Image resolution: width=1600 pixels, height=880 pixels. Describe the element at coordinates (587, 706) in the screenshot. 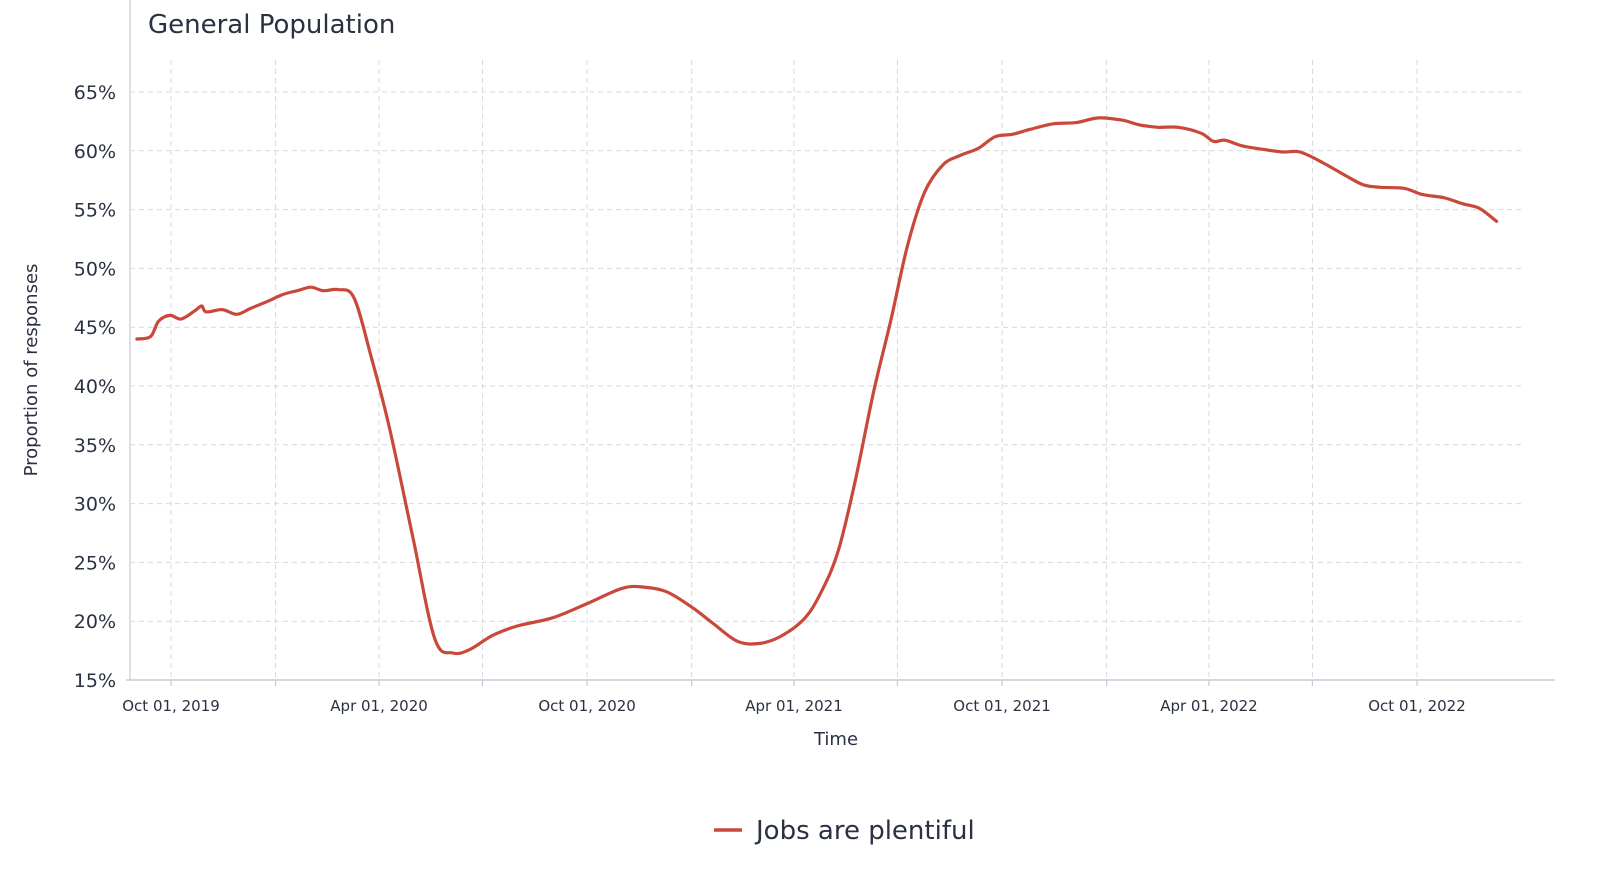

I see `x-tick-label: Oct 01, 2020` at that location.